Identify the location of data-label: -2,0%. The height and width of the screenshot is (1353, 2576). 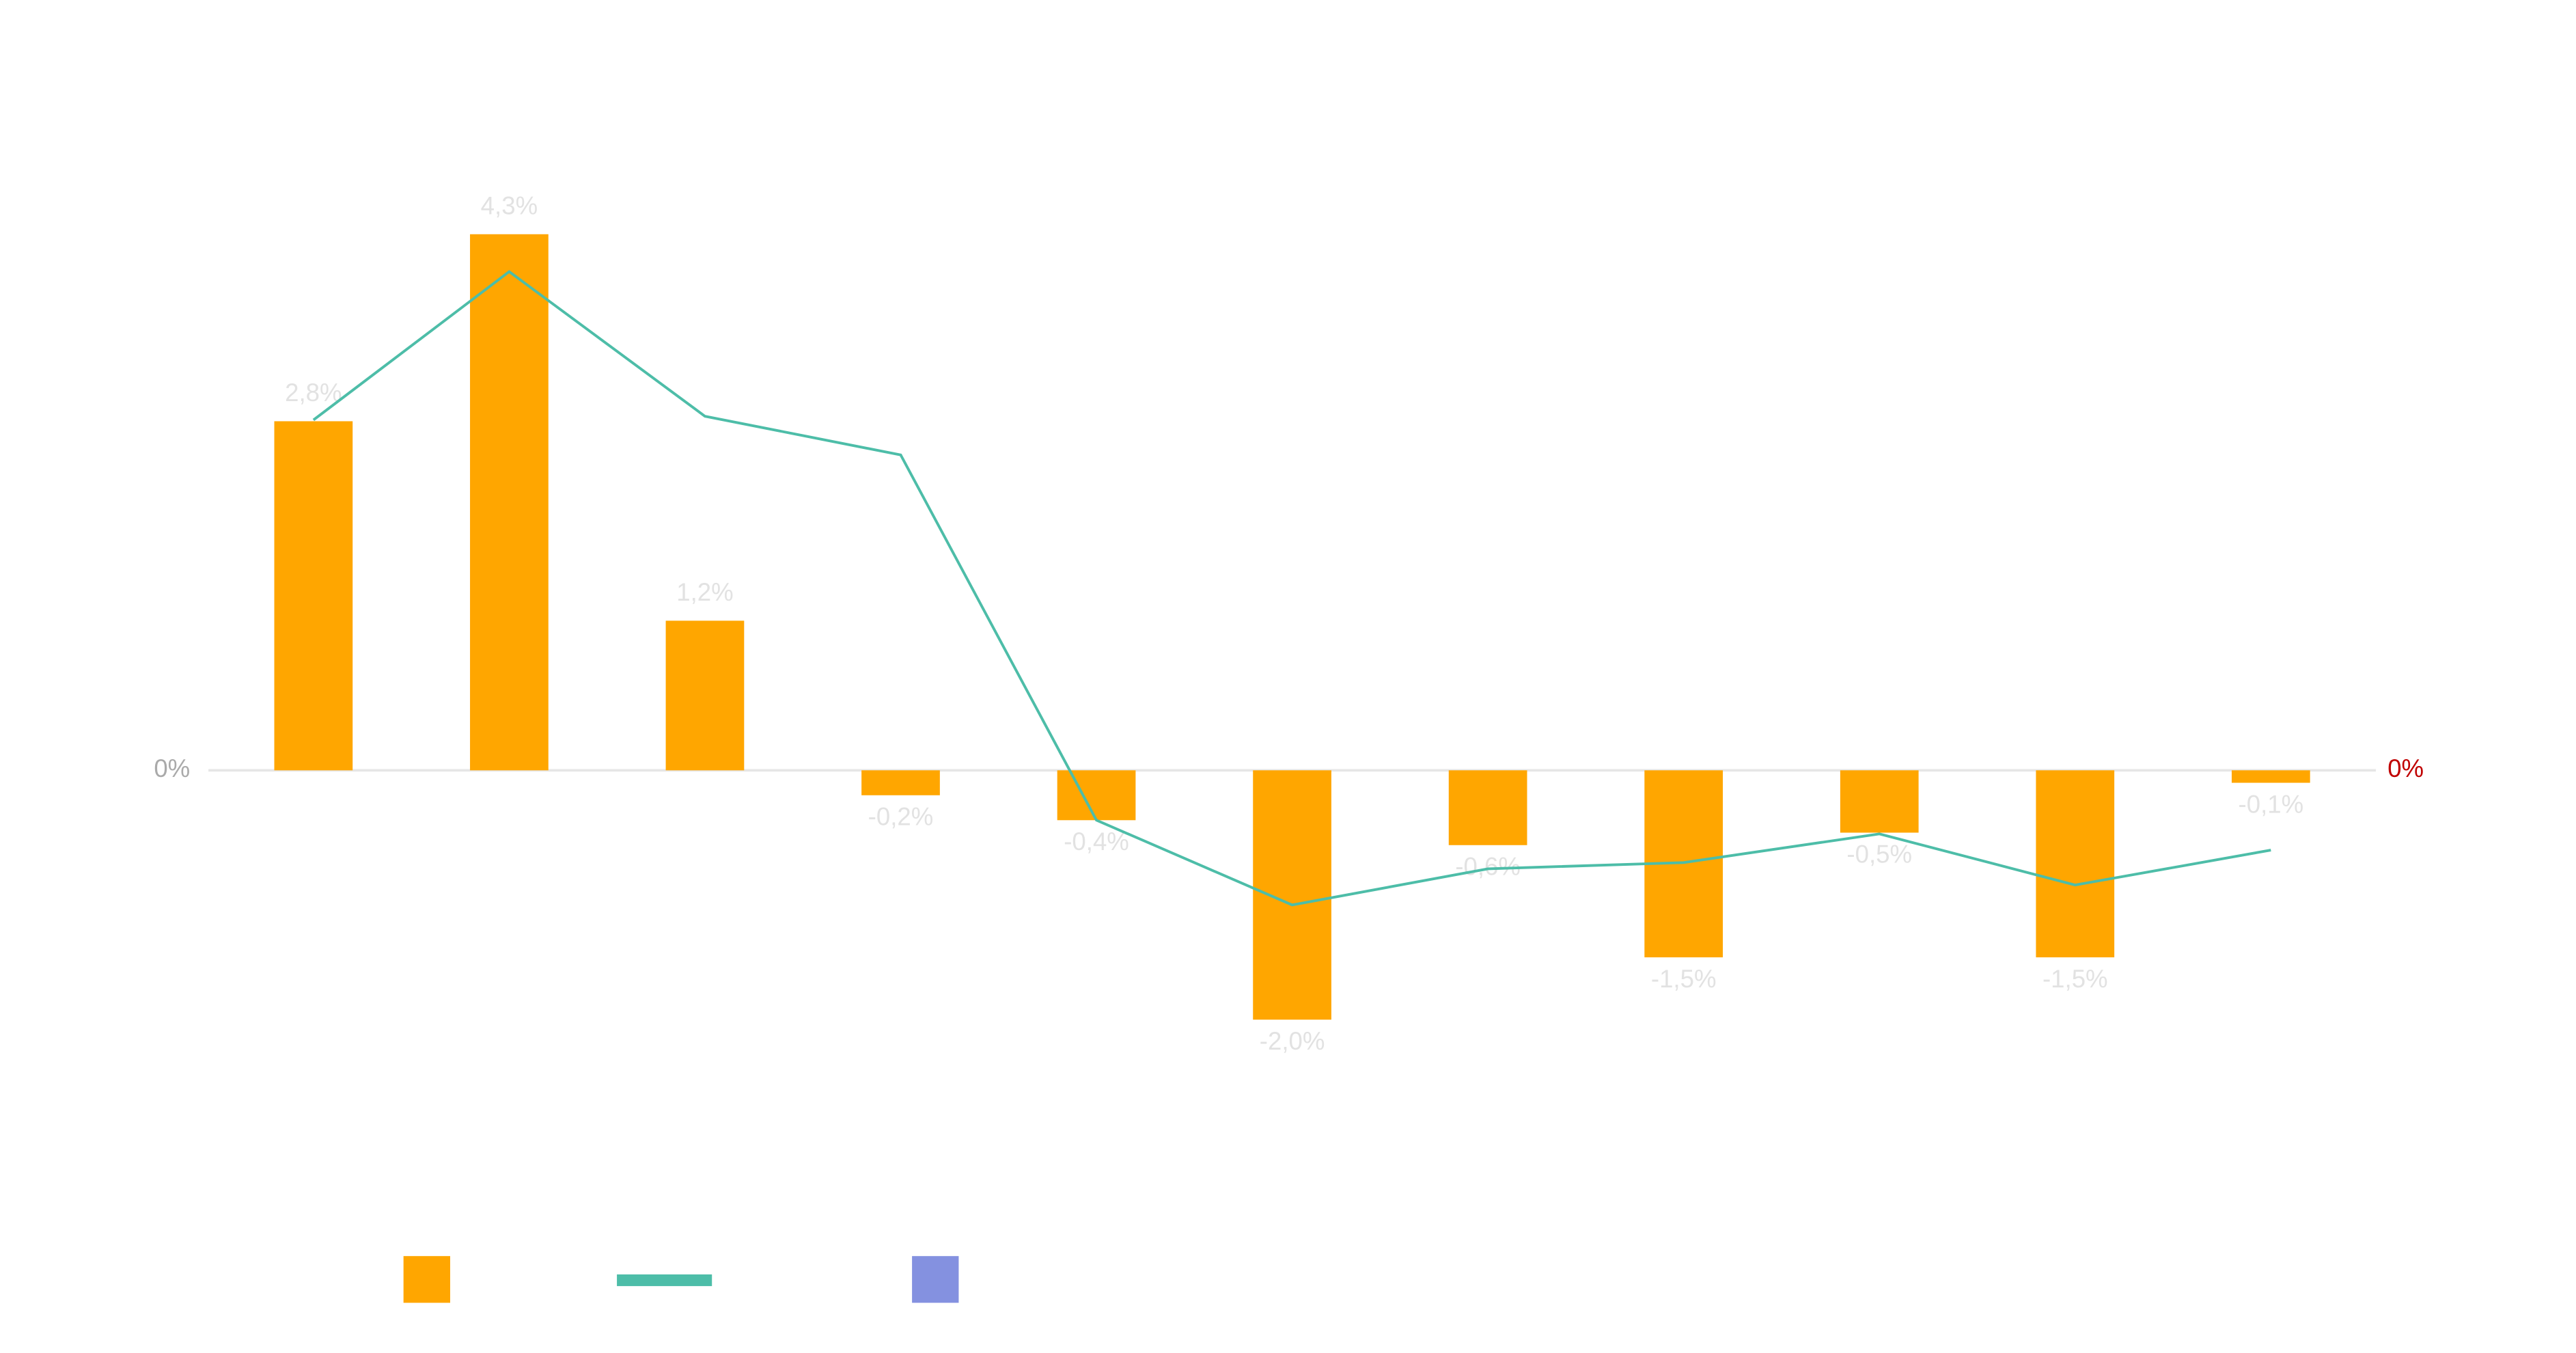
(1292, 1041).